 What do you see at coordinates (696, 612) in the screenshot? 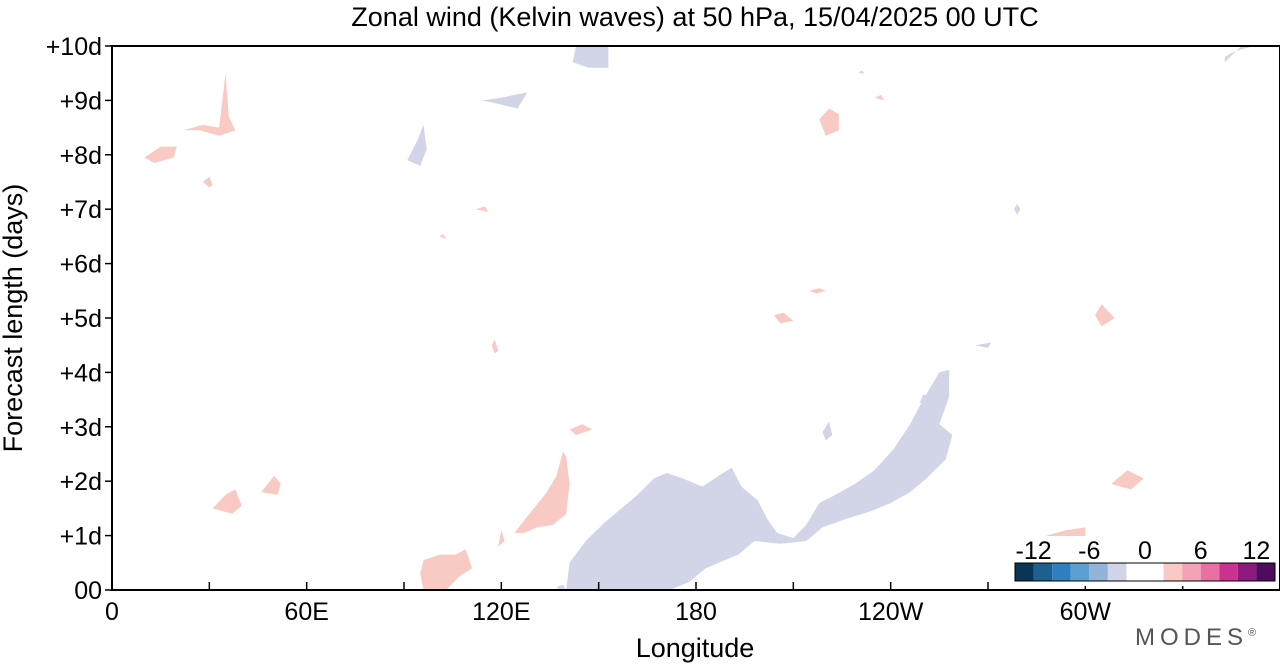
I see `x-tick-label: 180` at bounding box center [696, 612].